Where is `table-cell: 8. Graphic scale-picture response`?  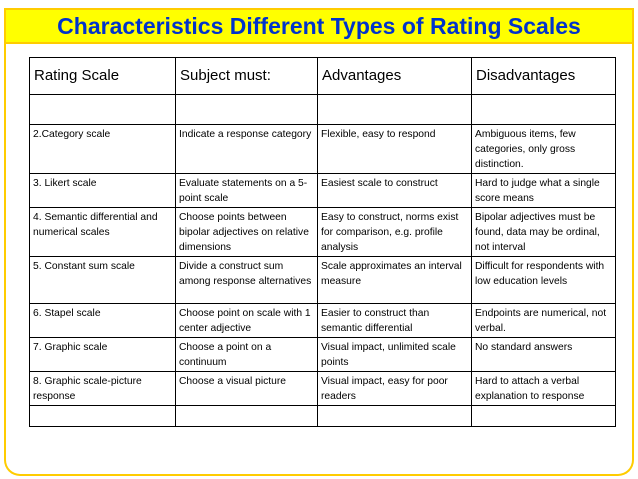
table-cell: 8. Graphic scale-picture response is located at coordinates (102, 388).